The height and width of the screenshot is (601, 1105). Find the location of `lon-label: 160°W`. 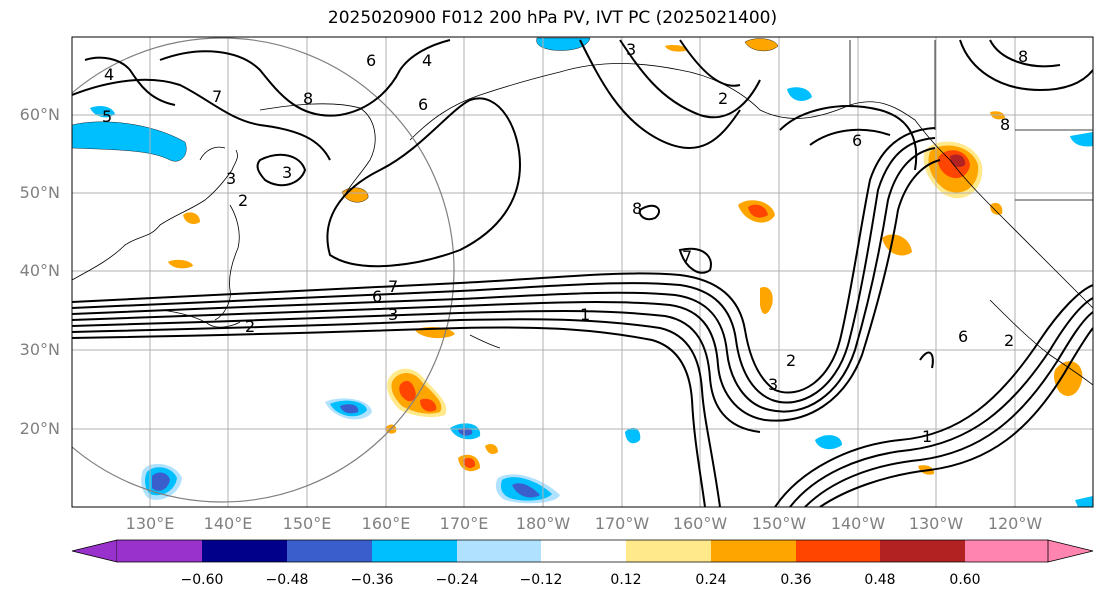

lon-label: 160°W is located at coordinates (700, 523).